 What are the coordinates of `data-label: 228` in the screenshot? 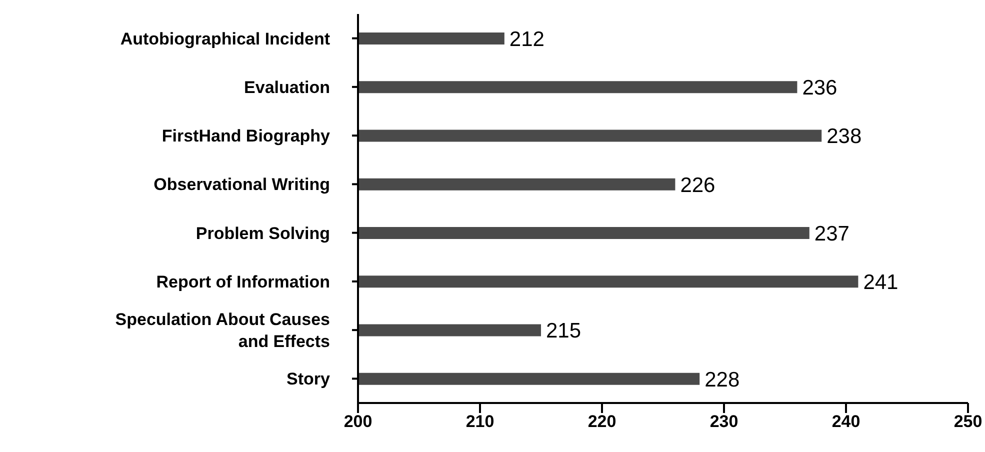 It's located at (722, 380).